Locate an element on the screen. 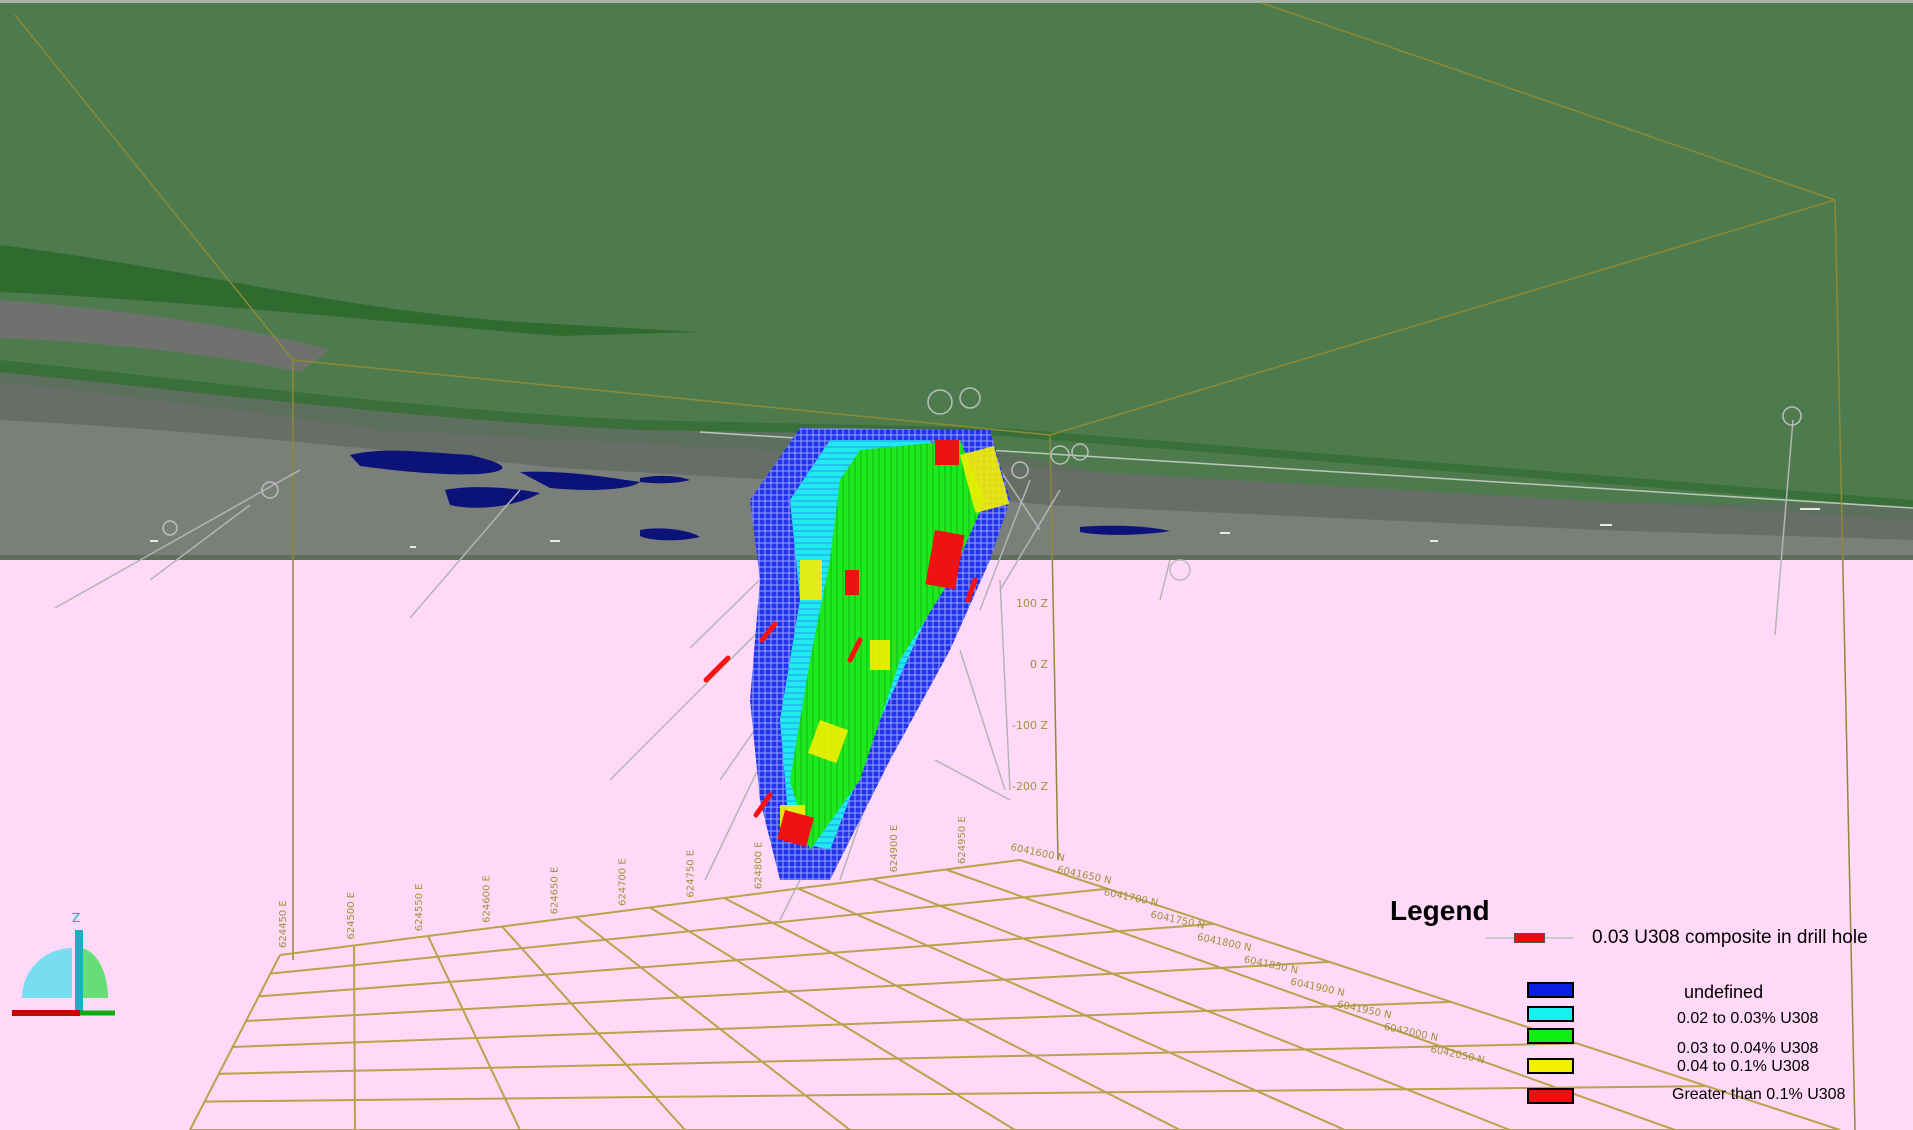 The image size is (1913, 1130). legend-label-undefined: undefined is located at coordinates (1724, 992).